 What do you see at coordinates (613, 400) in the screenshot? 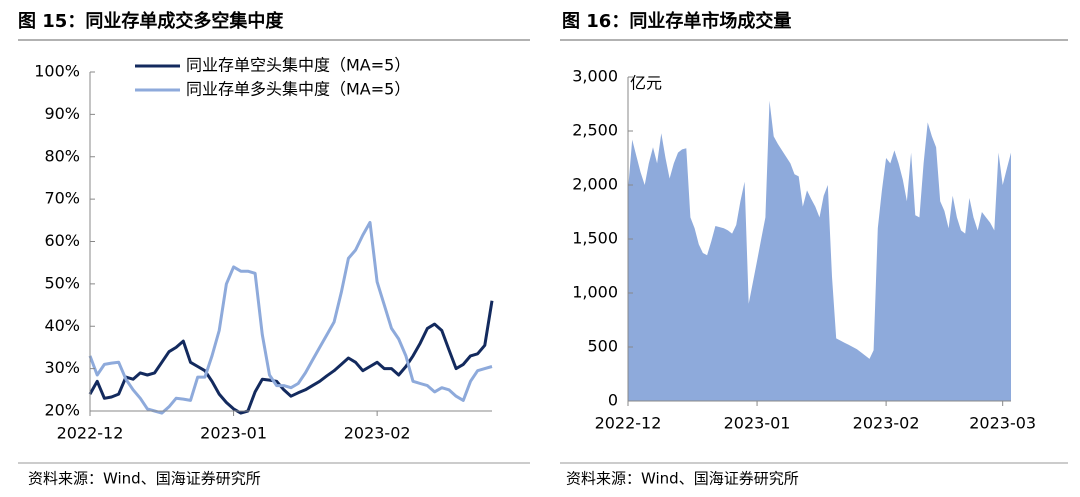
I see `y-tick-label: 0` at bounding box center [613, 400].